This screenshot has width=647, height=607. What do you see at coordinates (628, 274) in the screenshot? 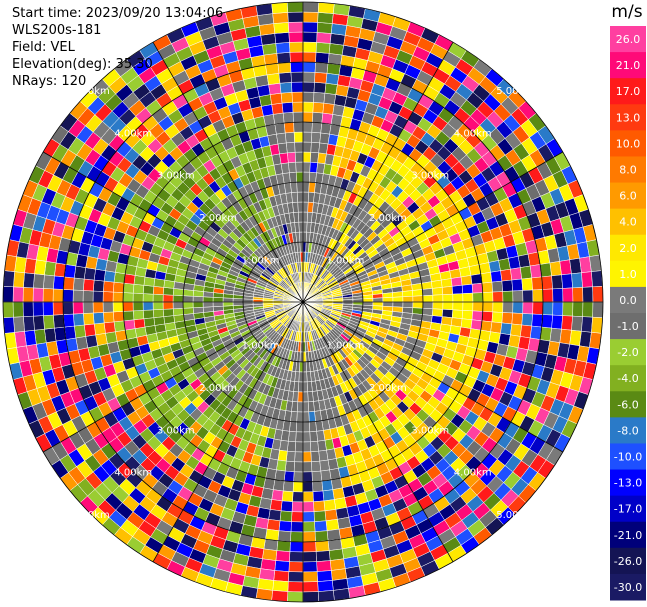
I see `colorbar-tick-label: 1.0` at bounding box center [628, 274].